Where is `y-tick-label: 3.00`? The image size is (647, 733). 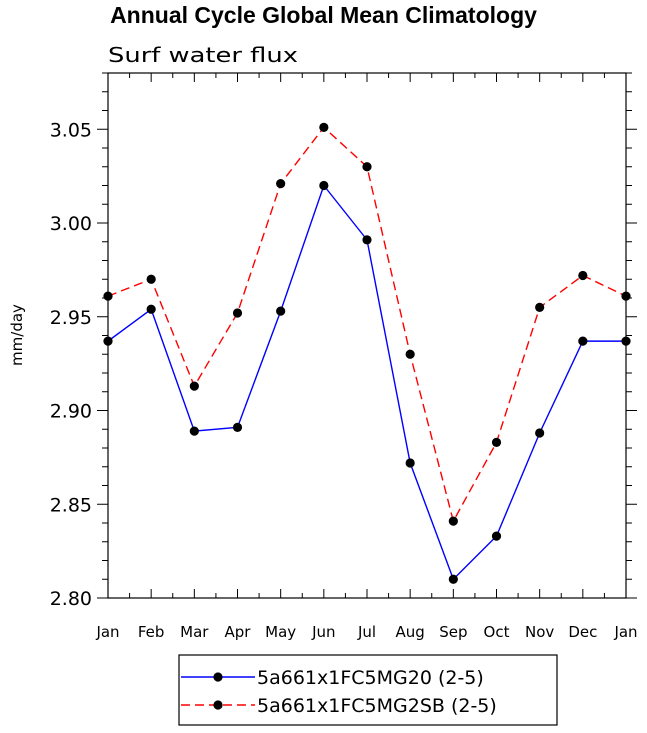
y-tick-label: 3.00 is located at coordinates (71, 224).